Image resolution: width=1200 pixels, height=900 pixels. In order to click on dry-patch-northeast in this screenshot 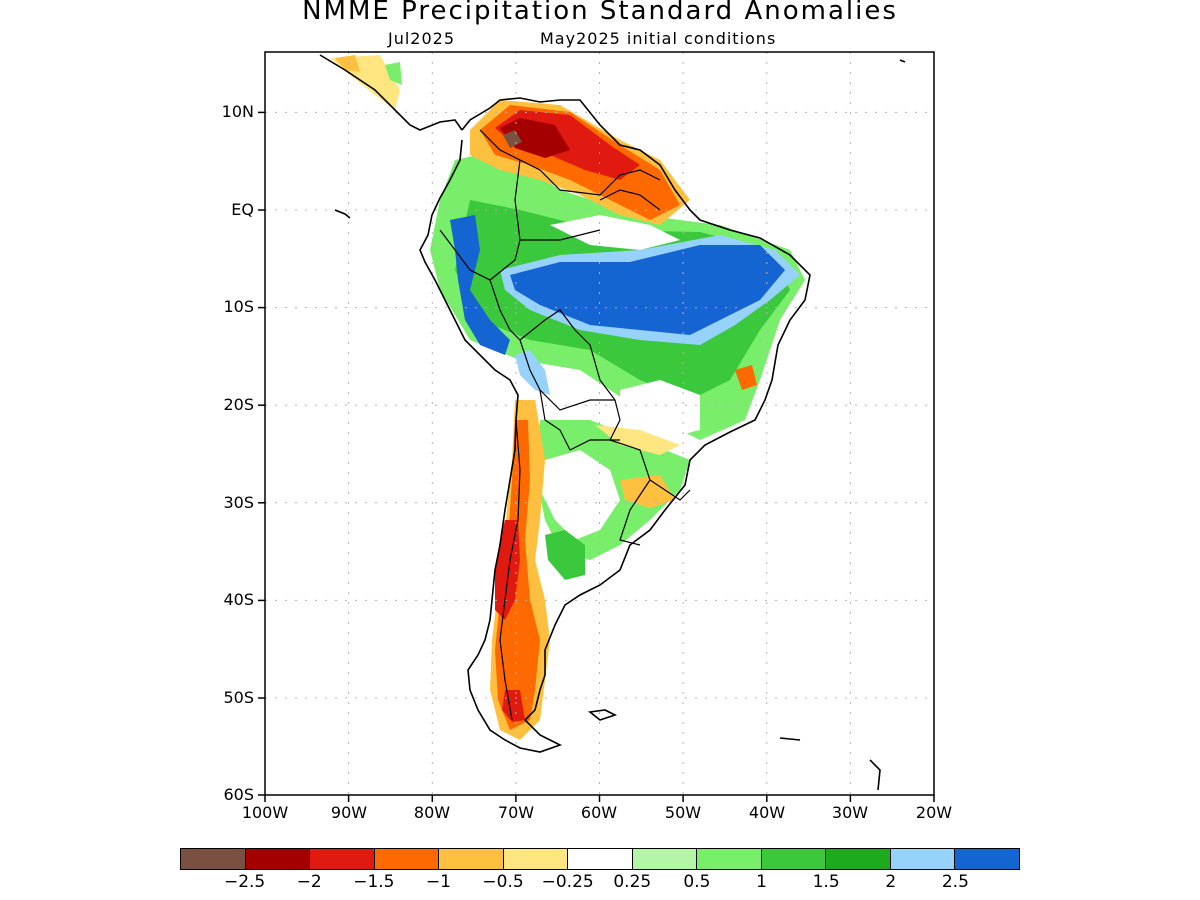, I will do `click(746, 377)`.